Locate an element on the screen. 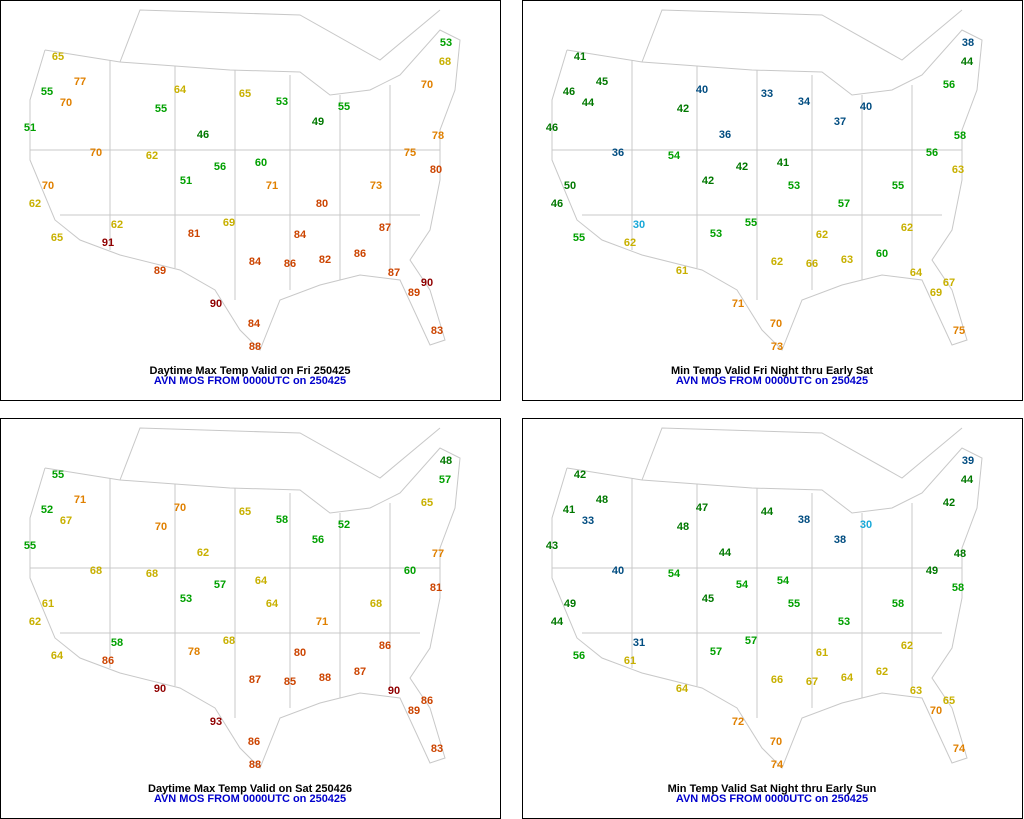 This screenshot has width=1024, height=819. station-temp: 41 is located at coordinates (569, 510).